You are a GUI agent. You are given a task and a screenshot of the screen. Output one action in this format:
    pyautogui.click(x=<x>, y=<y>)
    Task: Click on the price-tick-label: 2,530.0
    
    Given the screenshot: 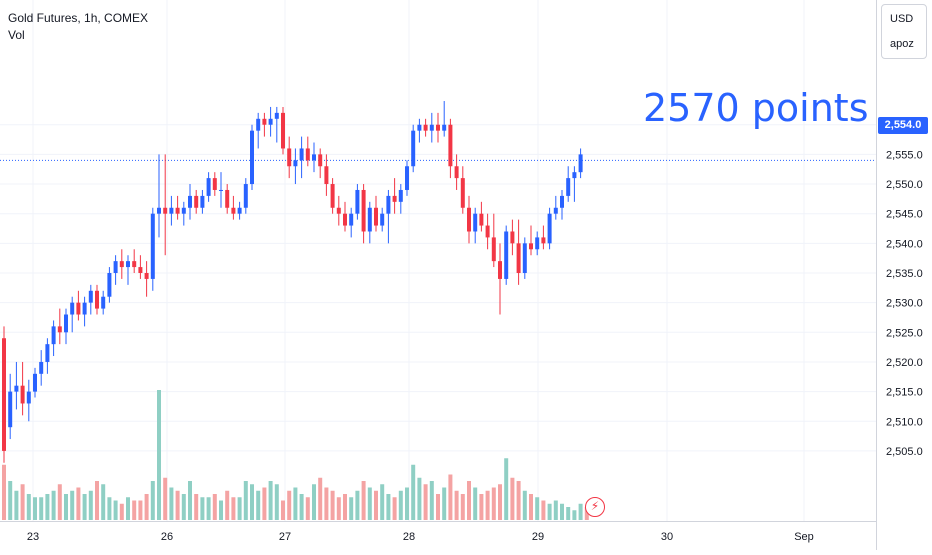 What is the action you would take?
    pyautogui.click(x=904, y=304)
    